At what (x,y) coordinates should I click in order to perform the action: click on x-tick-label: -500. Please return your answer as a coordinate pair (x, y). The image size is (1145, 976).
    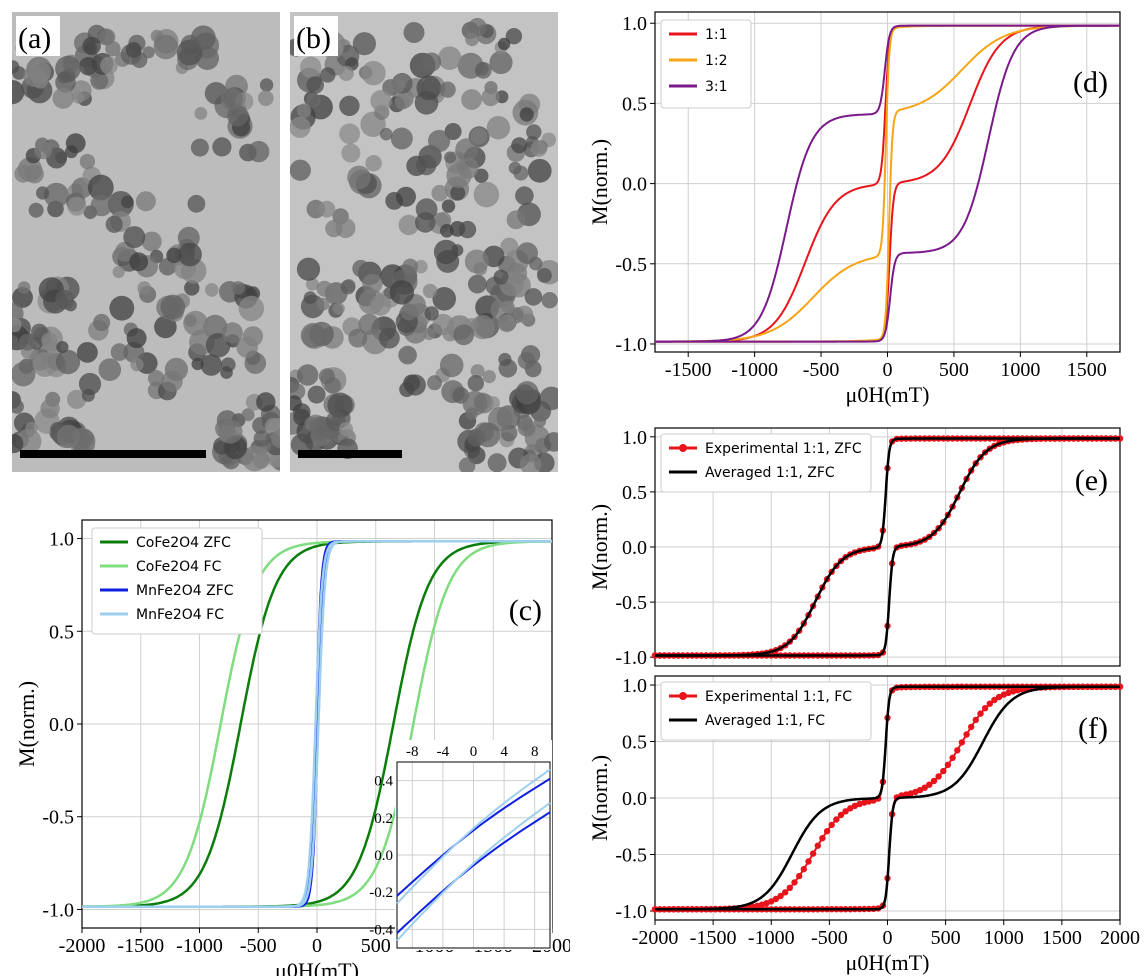
    Looking at the image, I should click on (258, 946).